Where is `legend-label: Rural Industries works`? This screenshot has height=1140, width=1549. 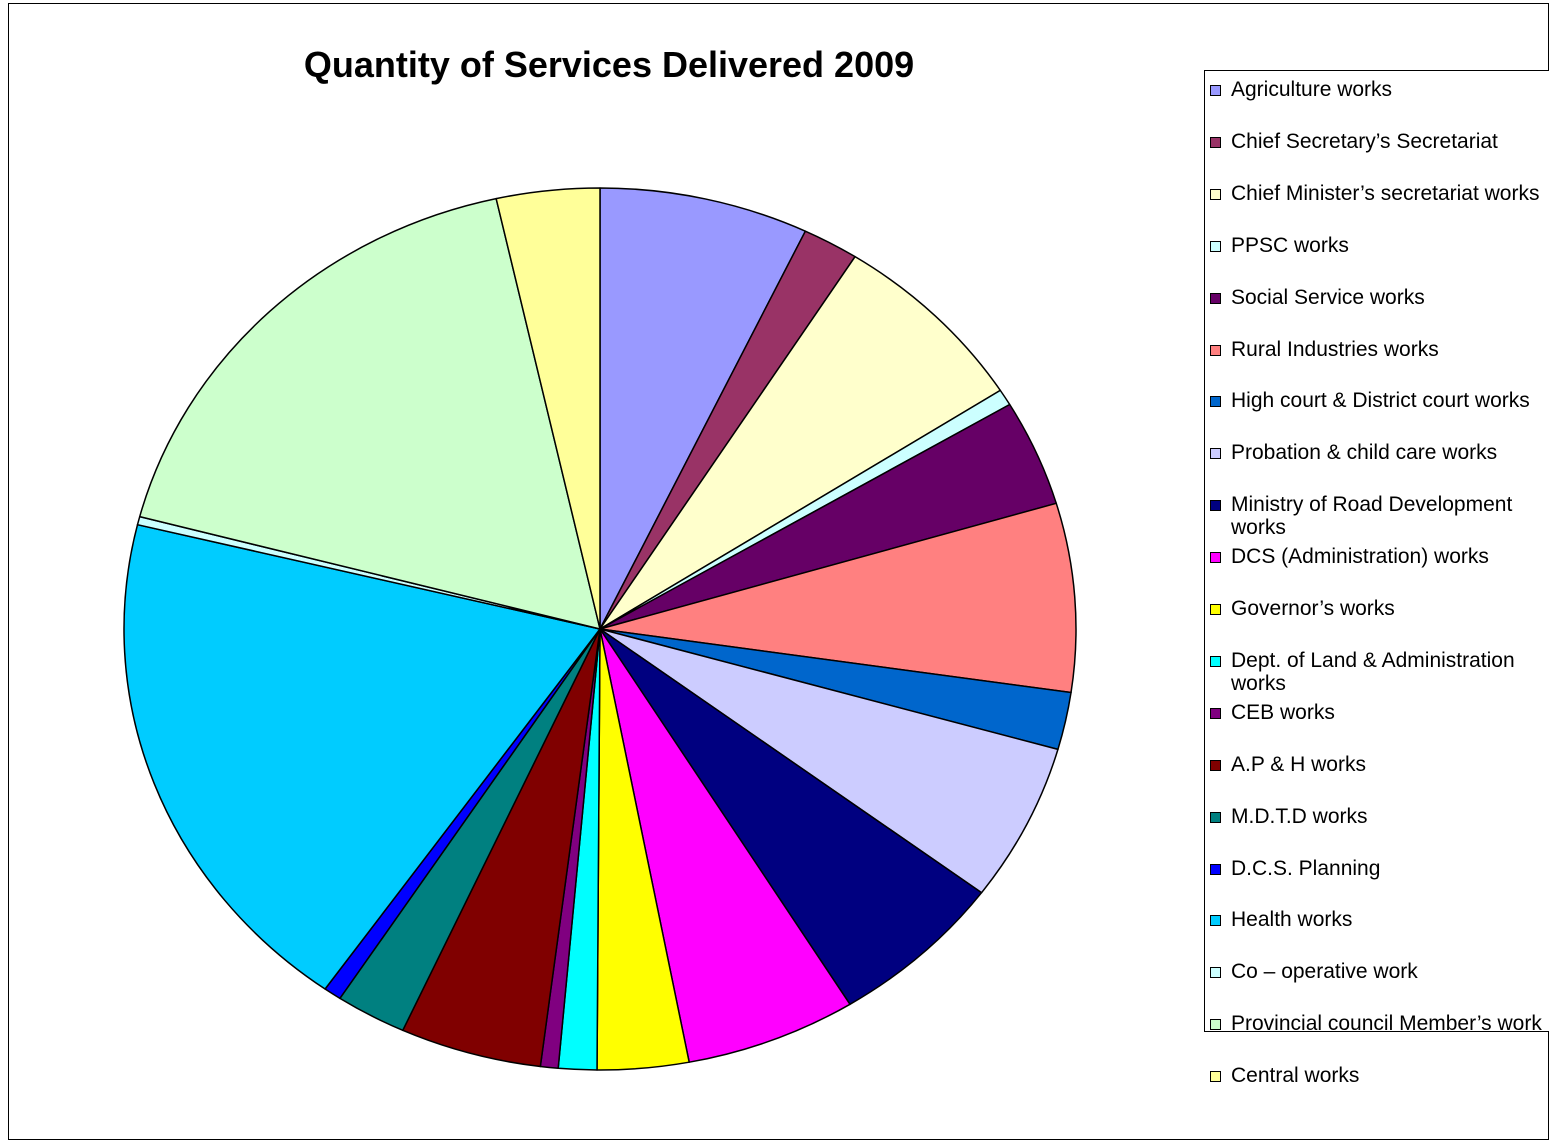 legend-label: Rural Industries works is located at coordinates (1335, 349).